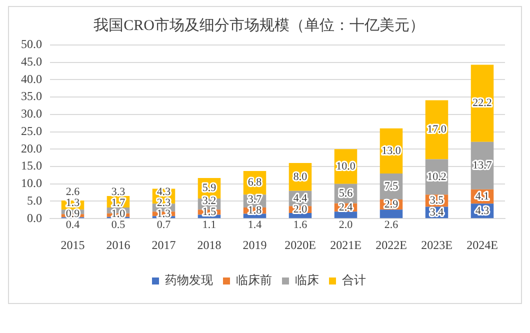  What do you see at coordinates (354, 280) in the screenshot?
I see `legend-label: 合计` at bounding box center [354, 280].